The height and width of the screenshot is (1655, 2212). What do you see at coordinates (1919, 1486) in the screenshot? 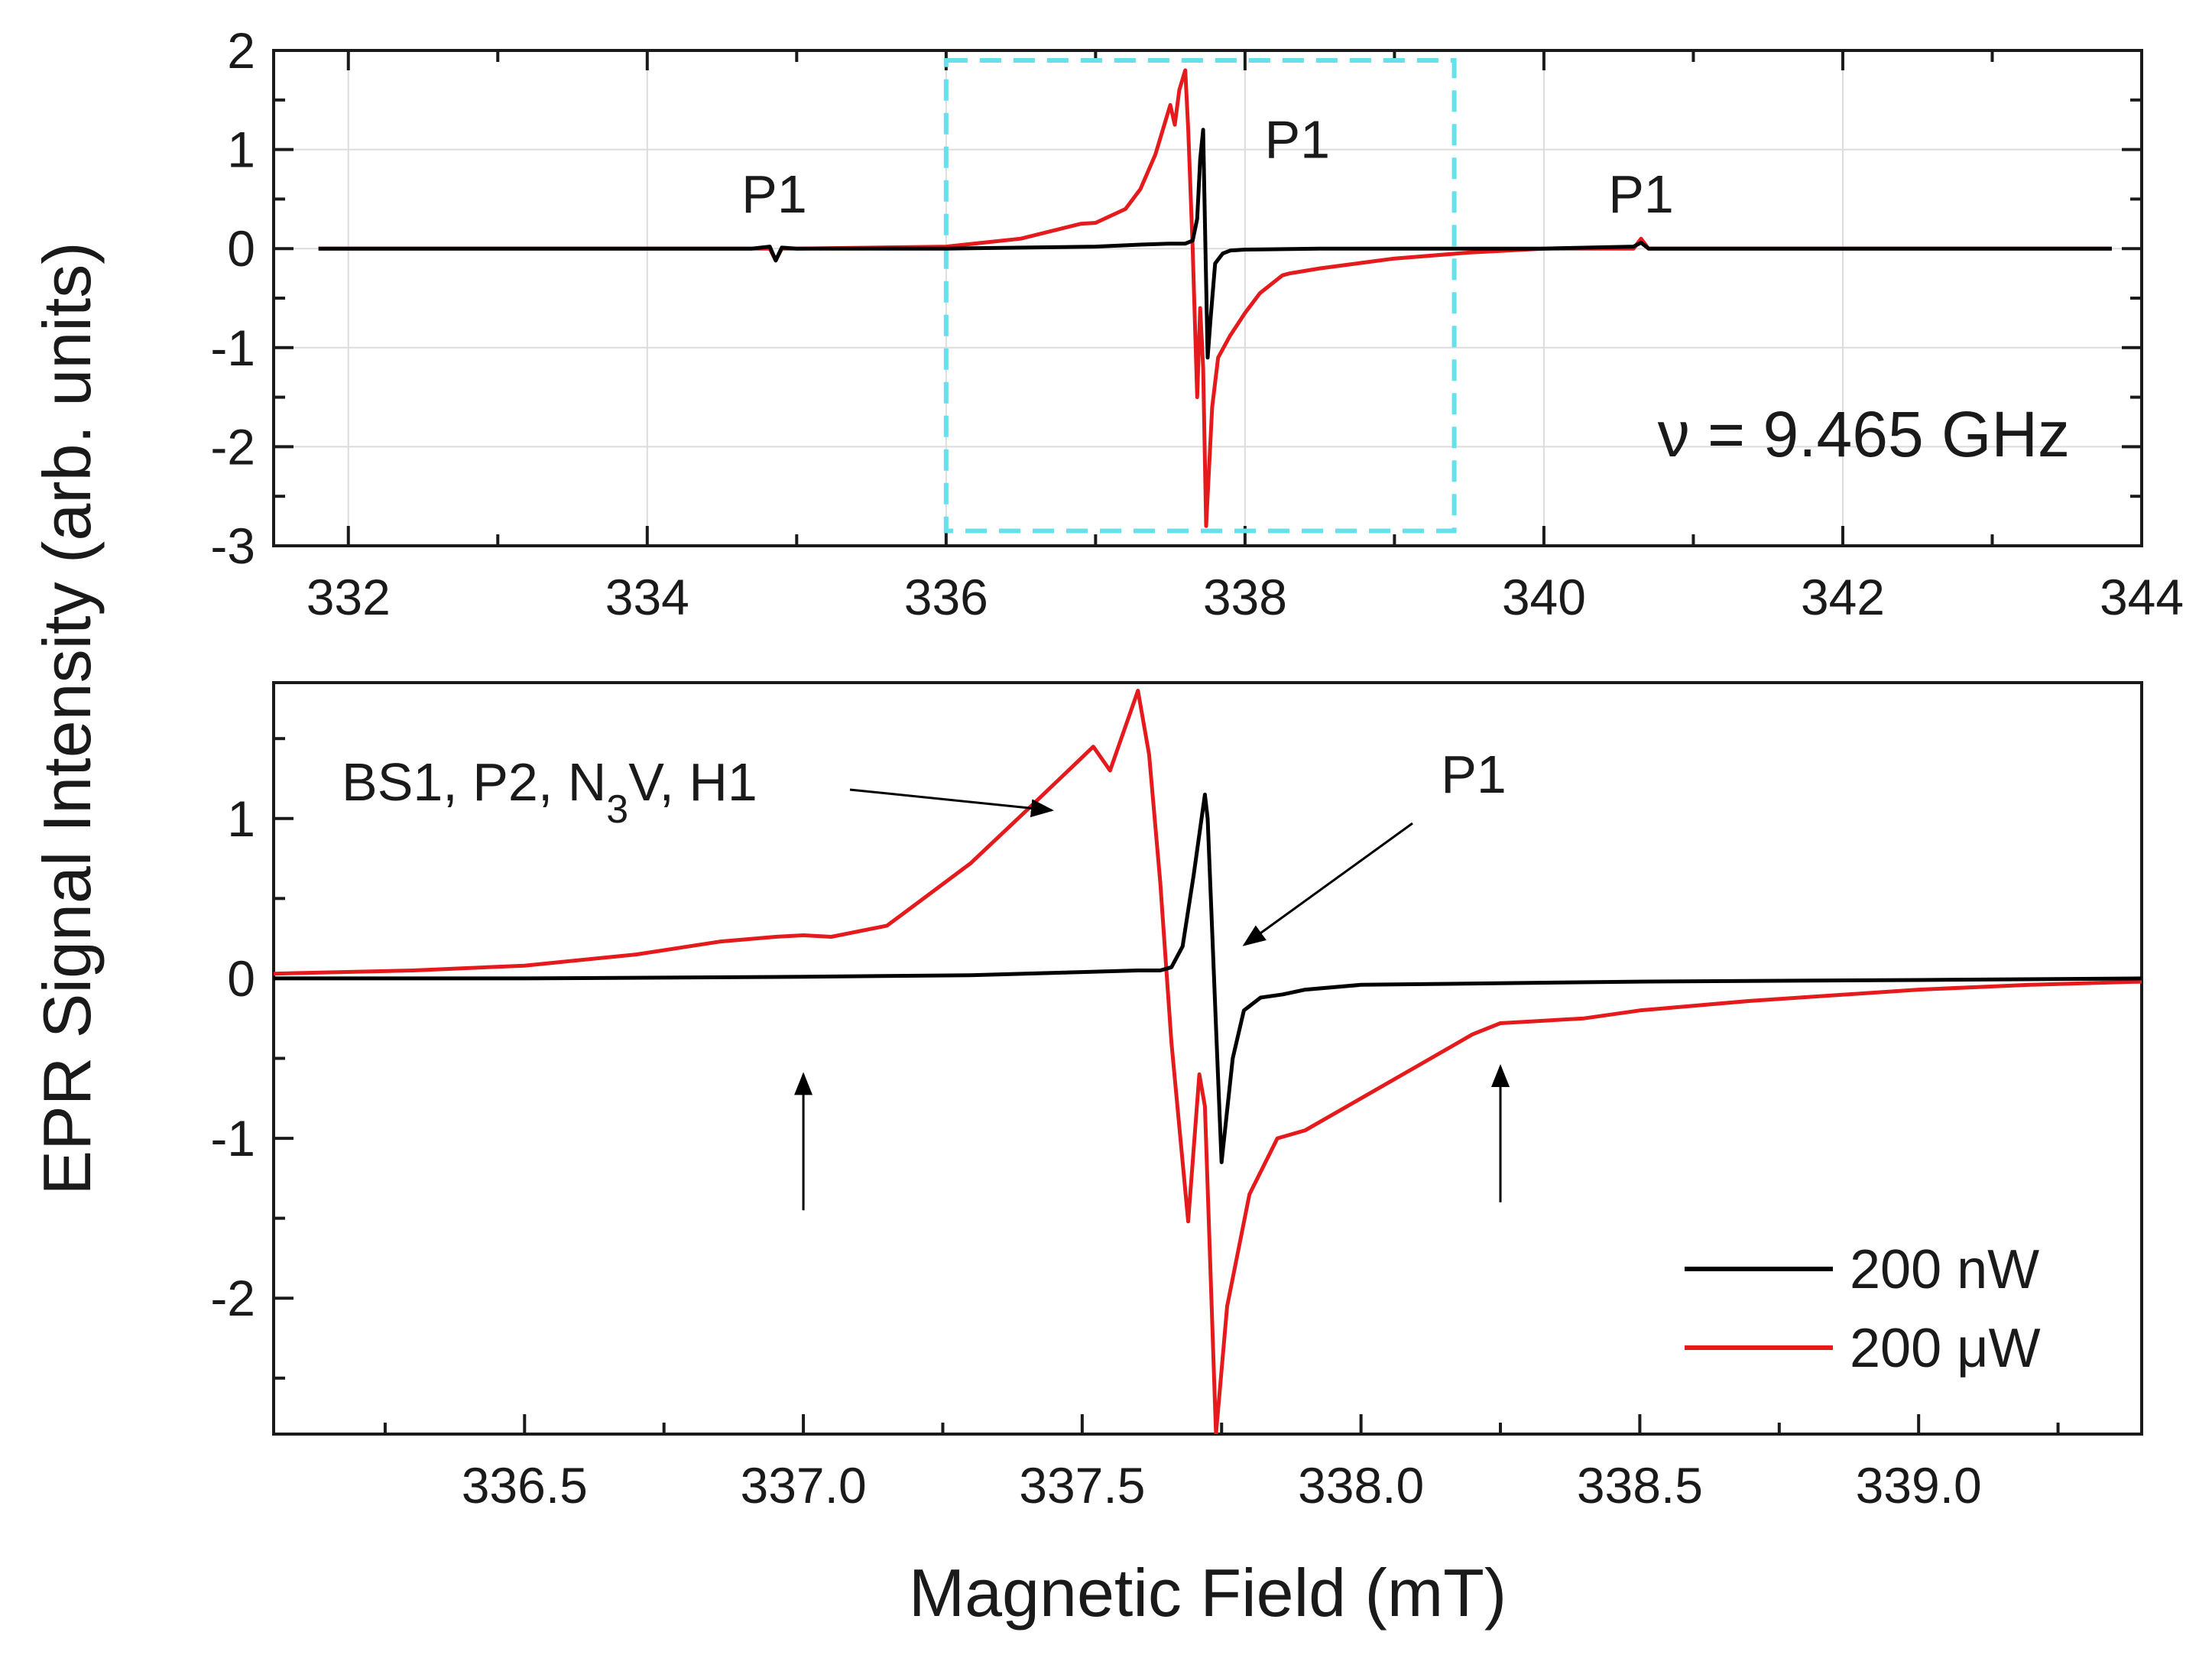
I see `bottom-xtick-label: 339.0` at bounding box center [1919, 1486].